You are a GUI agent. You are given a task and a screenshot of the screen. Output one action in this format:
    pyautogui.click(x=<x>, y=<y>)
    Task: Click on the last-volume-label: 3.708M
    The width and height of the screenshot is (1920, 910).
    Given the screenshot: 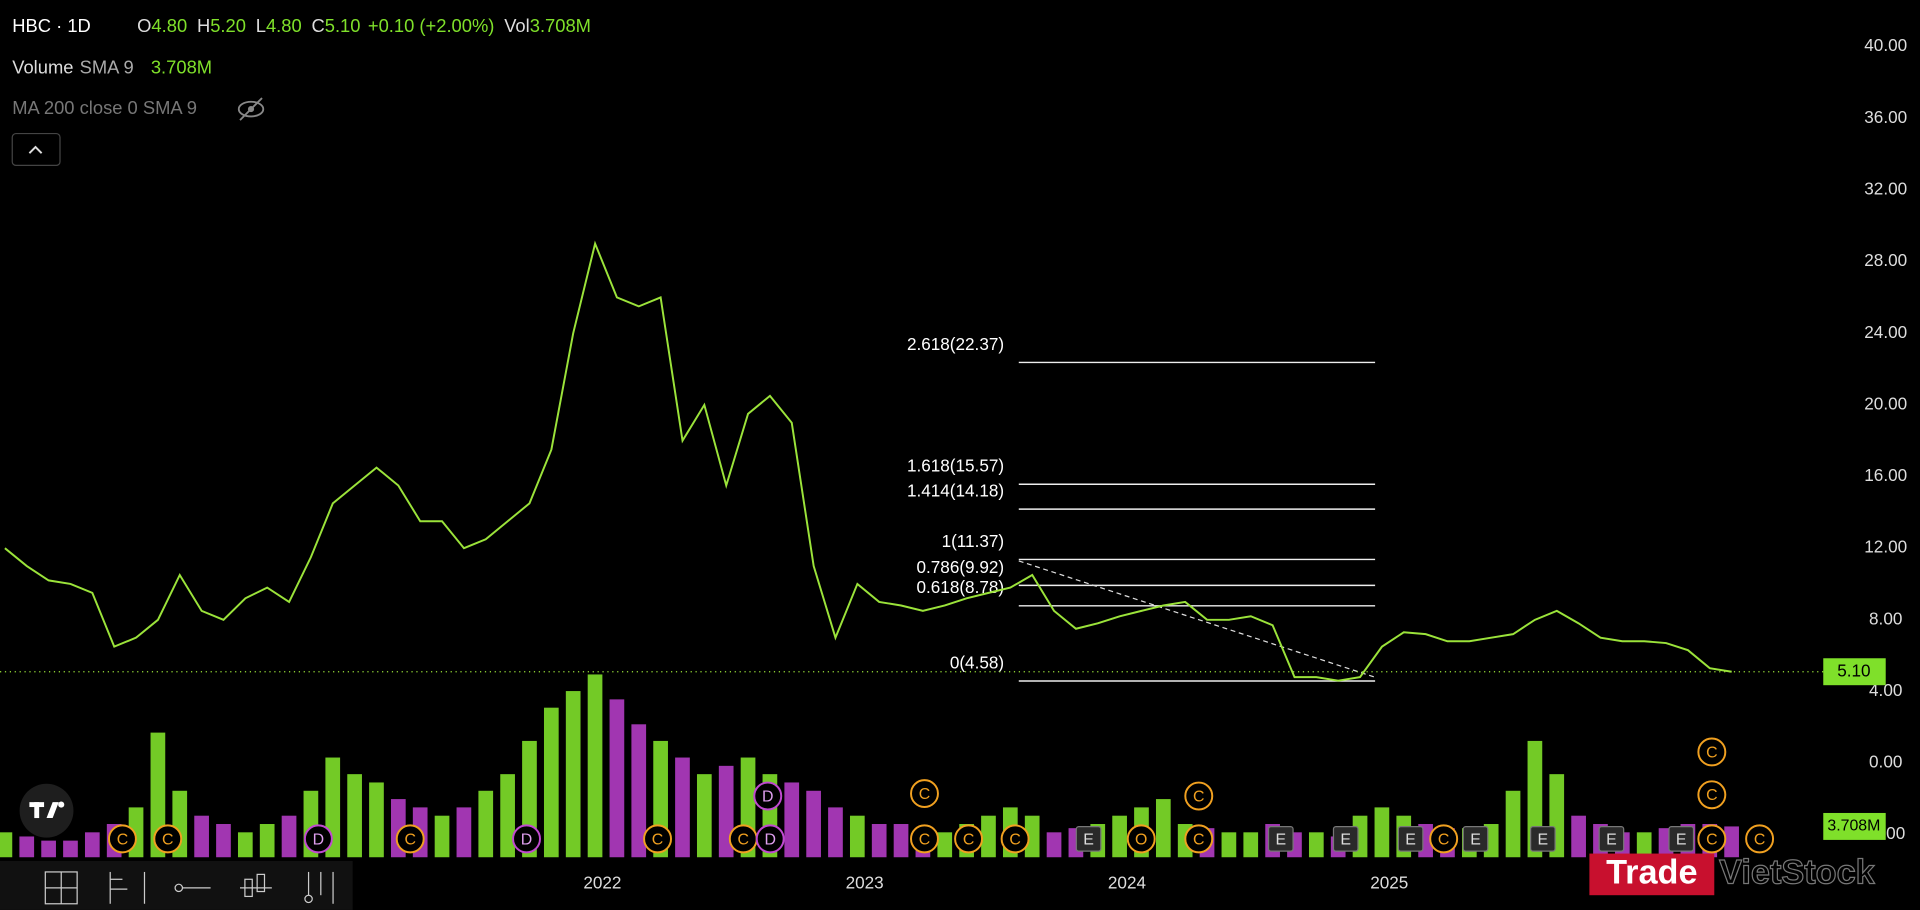 What is the action you would take?
    pyautogui.click(x=1853, y=826)
    